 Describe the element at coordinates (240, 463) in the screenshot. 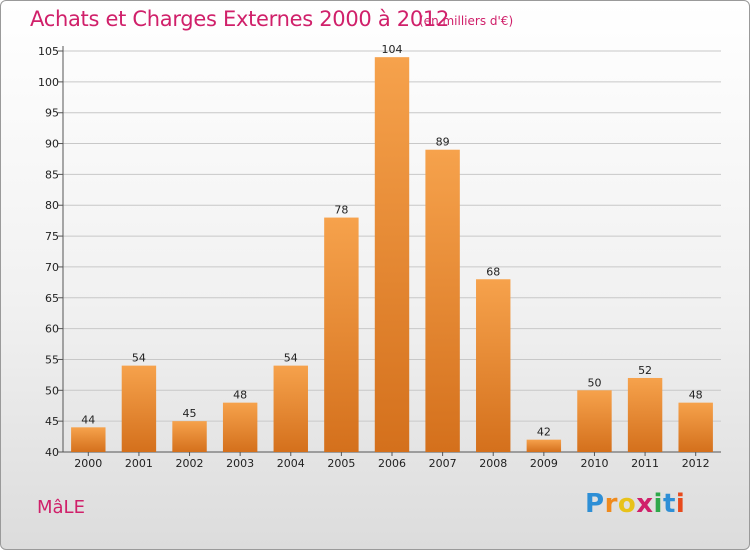

I see `x-tick-label: 2003` at that location.